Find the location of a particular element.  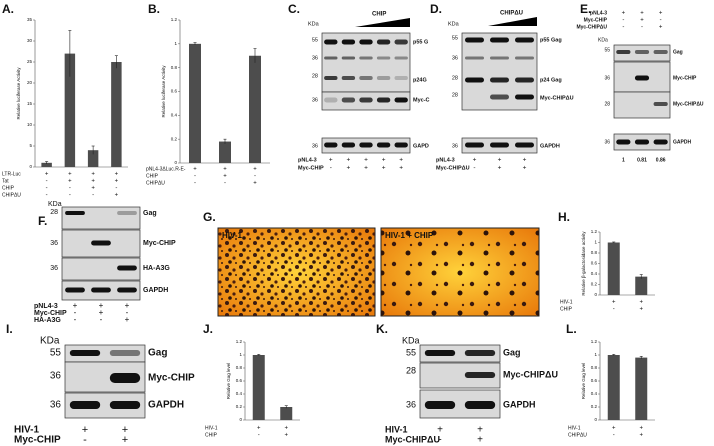

panel-label: J. is located at coordinates (208, 329).